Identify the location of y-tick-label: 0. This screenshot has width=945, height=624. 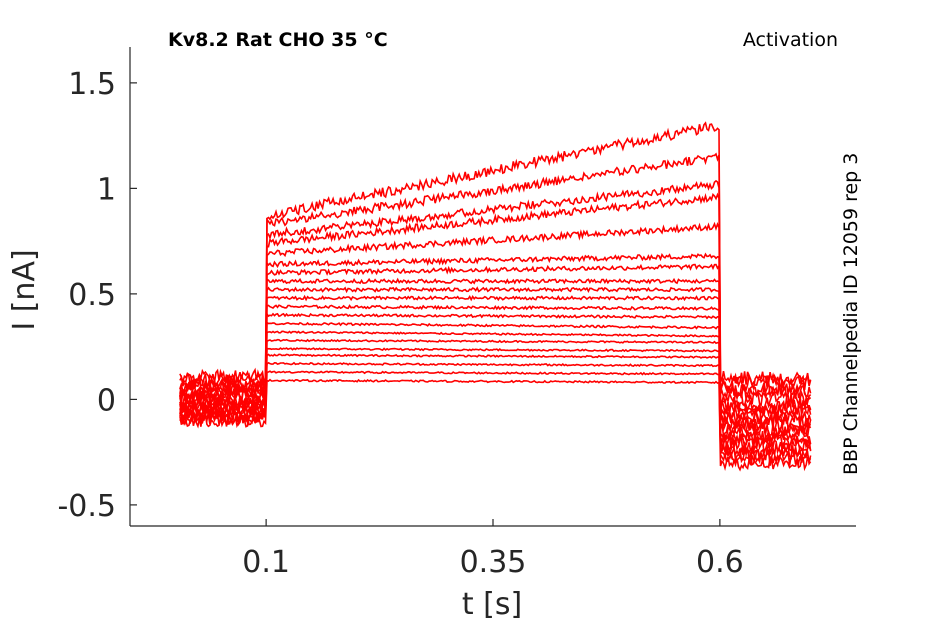
(106, 400).